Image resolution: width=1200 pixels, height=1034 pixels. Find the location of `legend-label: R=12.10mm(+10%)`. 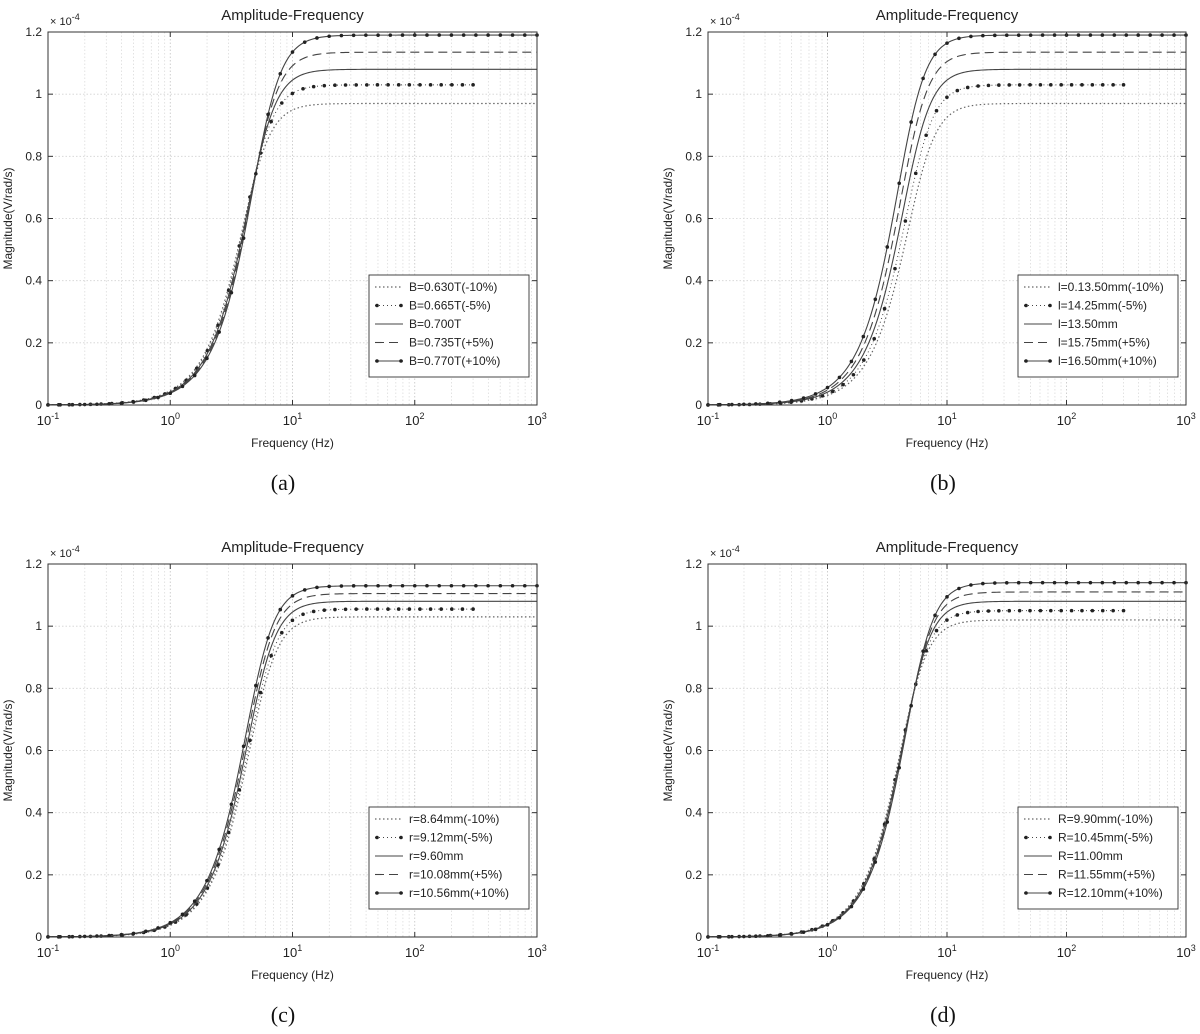

legend-label: R=12.10mm(+10%) is located at coordinates (1110, 893).